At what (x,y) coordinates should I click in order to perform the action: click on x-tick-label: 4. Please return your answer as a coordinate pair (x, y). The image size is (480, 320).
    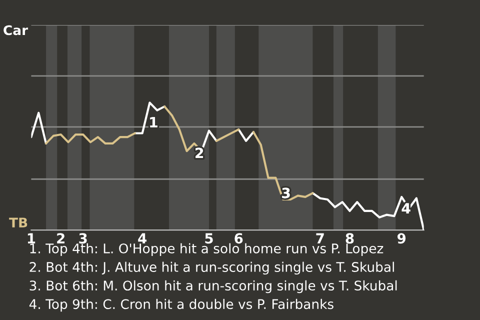
    Looking at the image, I should click on (142, 238).